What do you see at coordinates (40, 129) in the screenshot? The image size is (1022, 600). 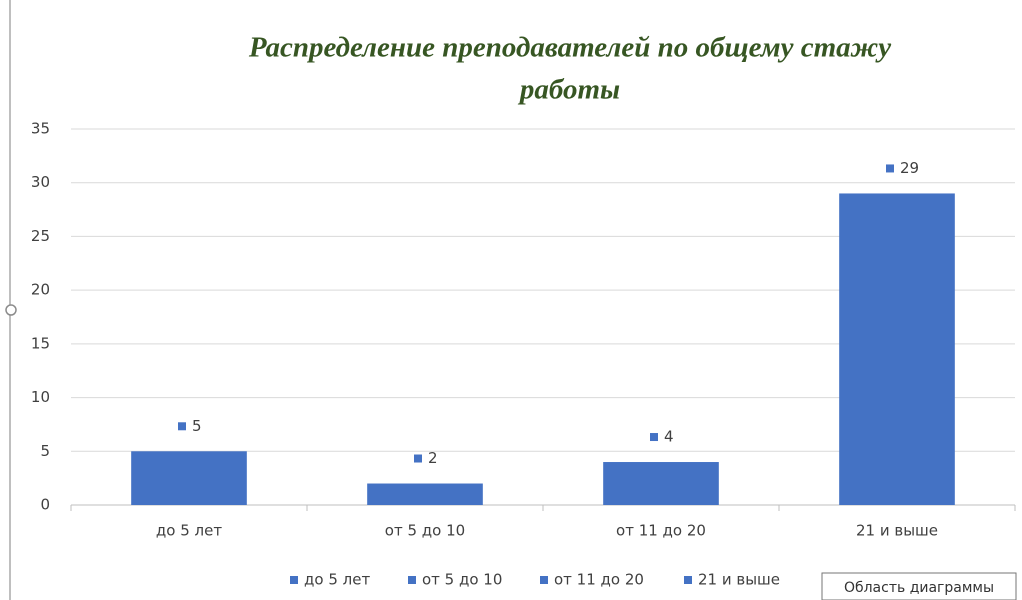 I see `y-tick-label: 35` at bounding box center [40, 129].